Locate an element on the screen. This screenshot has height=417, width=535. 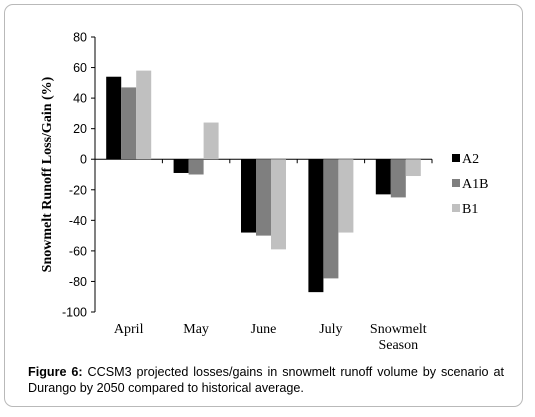
caption-label: Figure 6: is located at coordinates (55, 372).